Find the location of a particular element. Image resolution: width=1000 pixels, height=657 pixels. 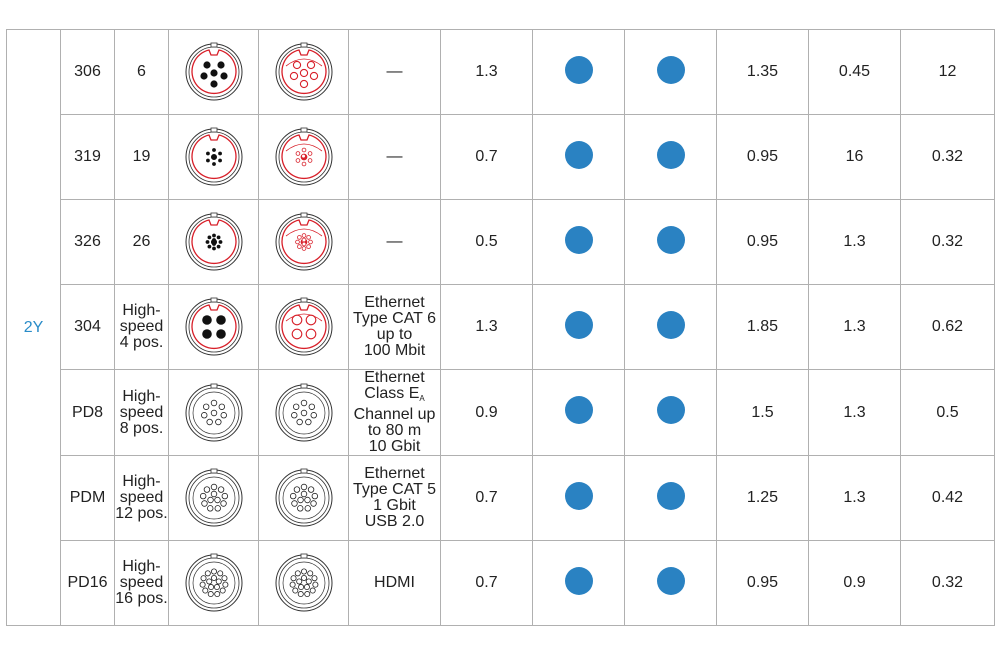

connector-face-8-contacts-icon is located at coordinates (213, 412).